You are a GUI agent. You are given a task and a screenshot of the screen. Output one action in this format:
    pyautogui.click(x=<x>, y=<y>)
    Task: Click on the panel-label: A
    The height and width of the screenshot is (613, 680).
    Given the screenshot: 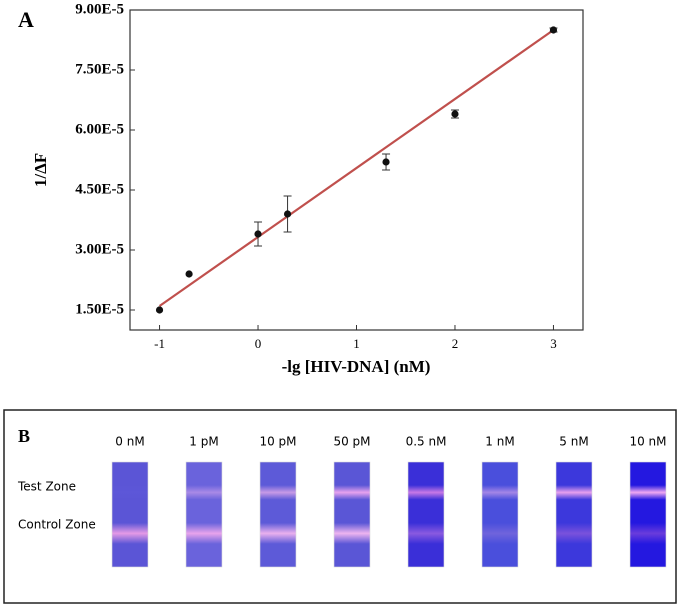 What is the action you would take?
    pyautogui.click(x=26, y=19)
    